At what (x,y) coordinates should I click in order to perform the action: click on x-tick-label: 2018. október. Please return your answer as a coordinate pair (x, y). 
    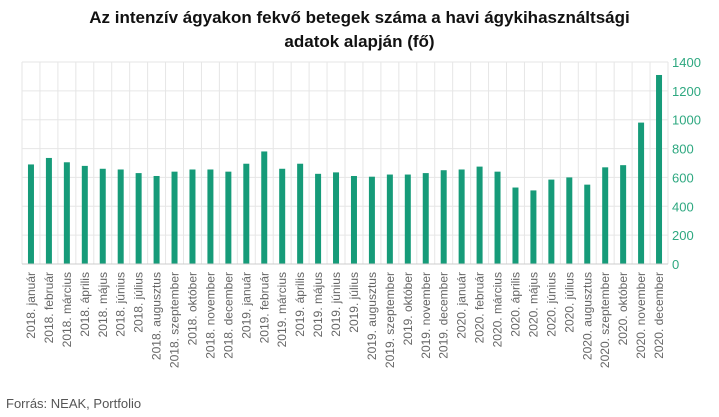
    Looking at the image, I should click on (192, 308).